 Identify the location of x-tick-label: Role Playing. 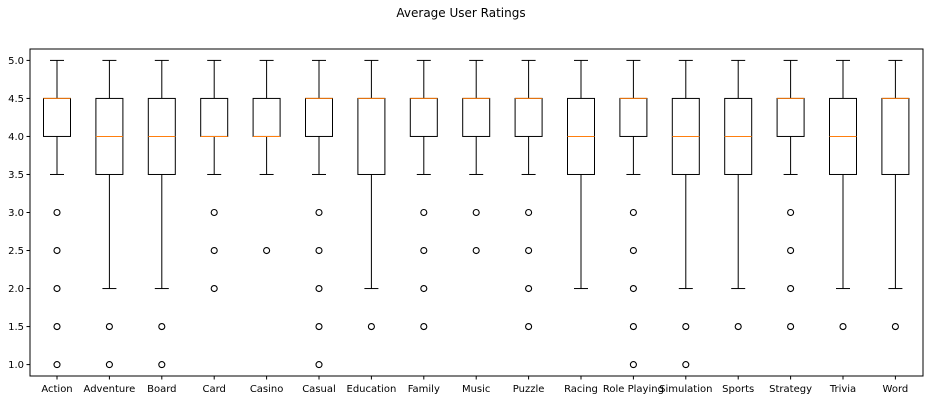
(633, 389).